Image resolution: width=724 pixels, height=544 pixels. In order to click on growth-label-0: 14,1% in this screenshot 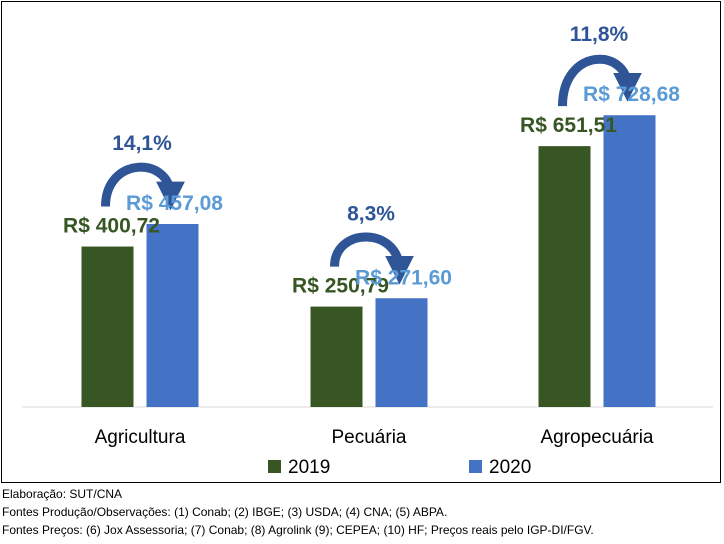, I will do `click(142, 143)`.